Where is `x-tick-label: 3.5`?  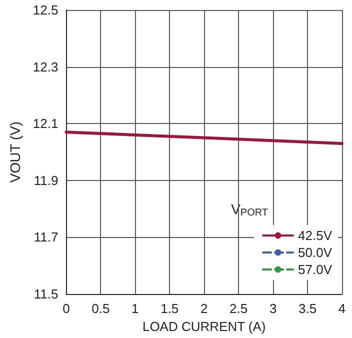
x-tick-label: 3.5 is located at coordinates (307, 308).